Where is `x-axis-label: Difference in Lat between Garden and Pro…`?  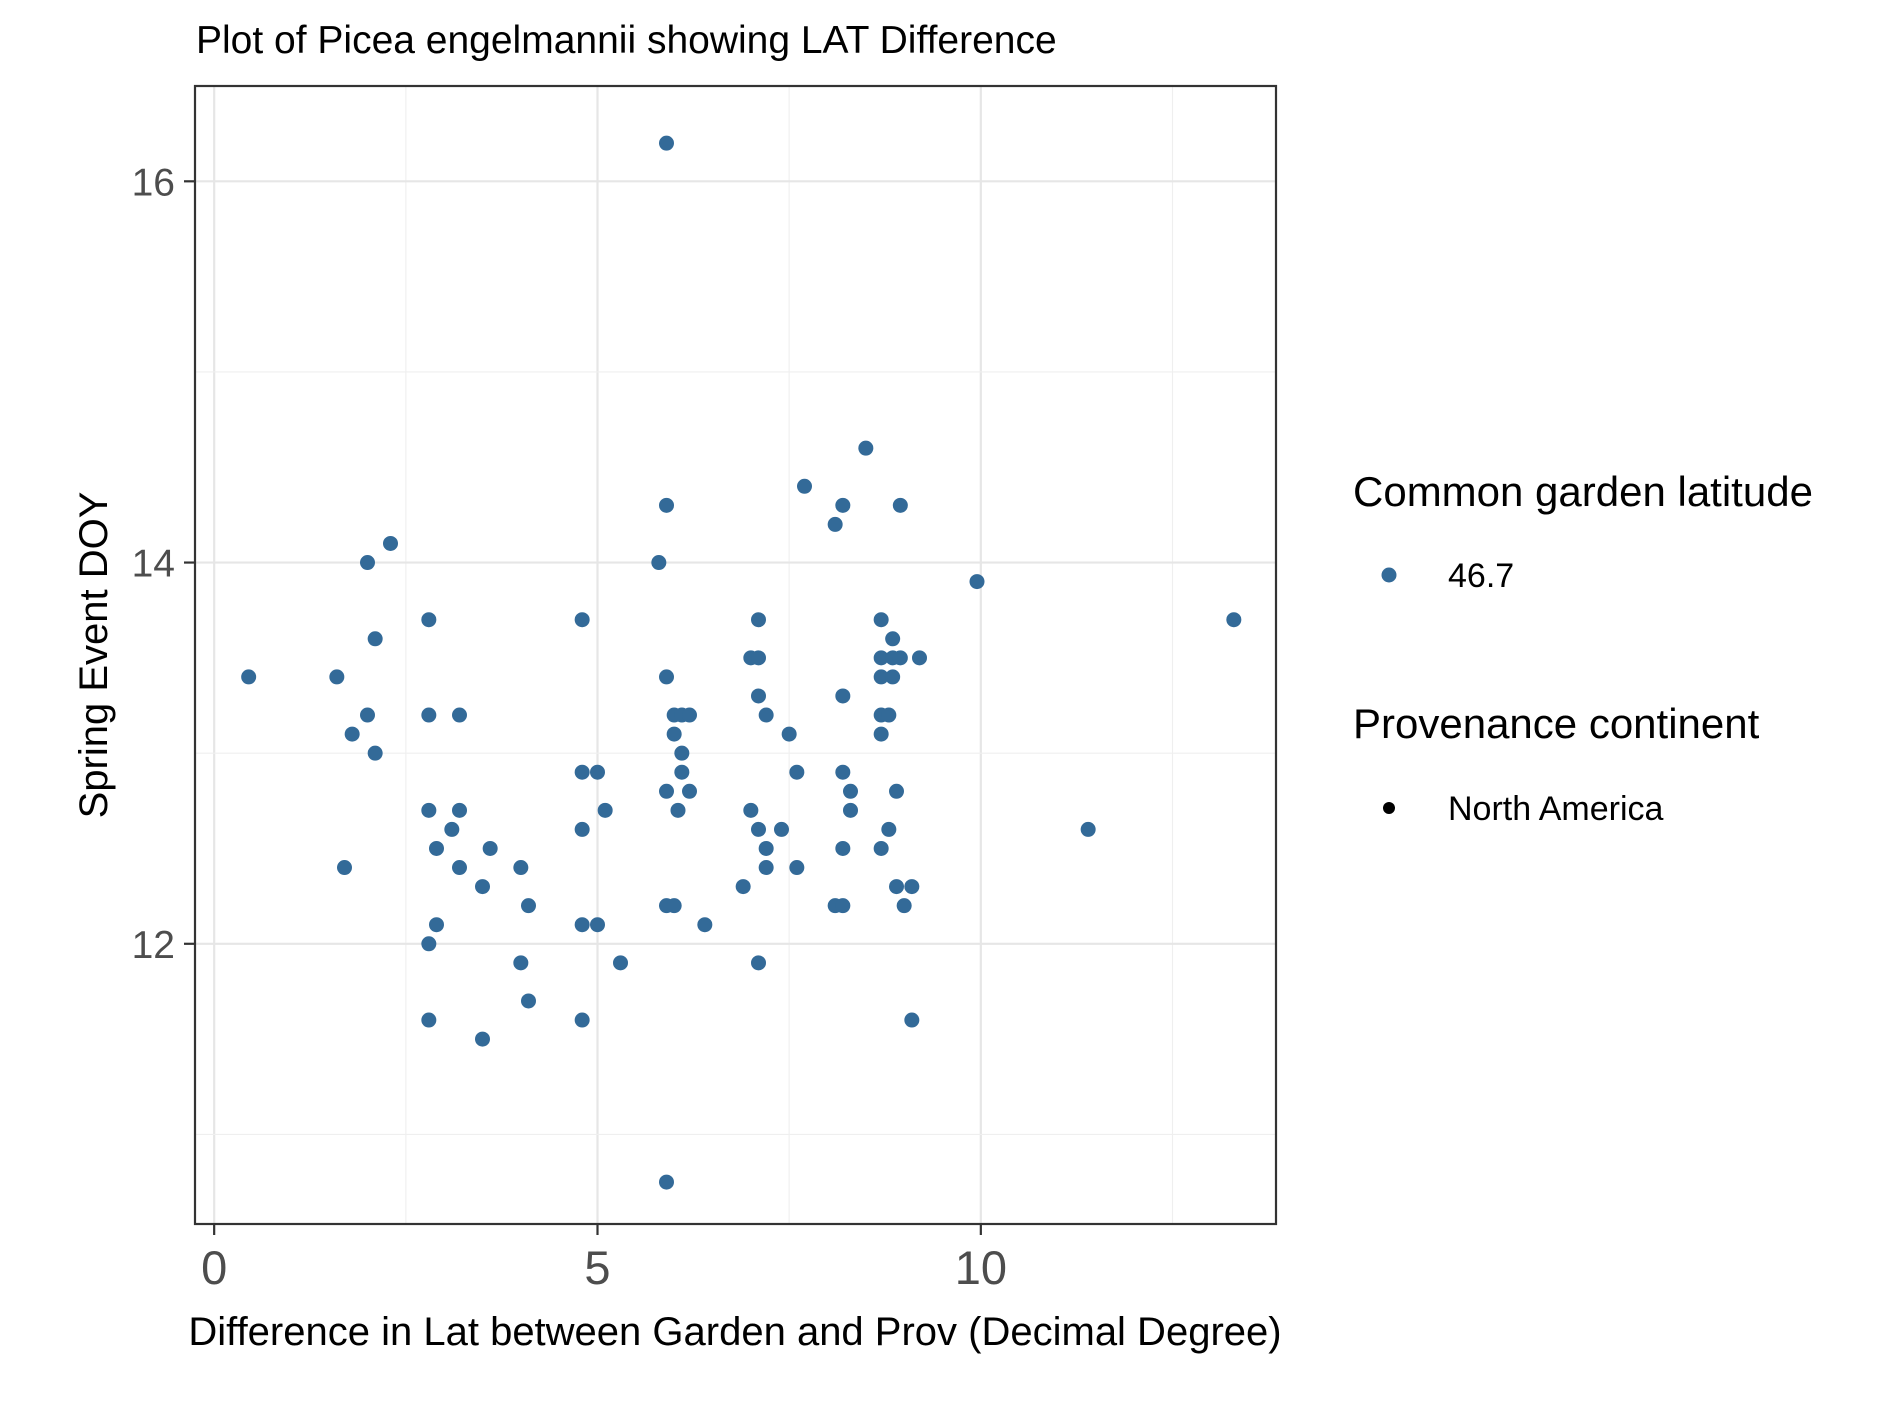 x-axis-label: Difference in Lat between Garden and Pro… is located at coordinates (734, 1332).